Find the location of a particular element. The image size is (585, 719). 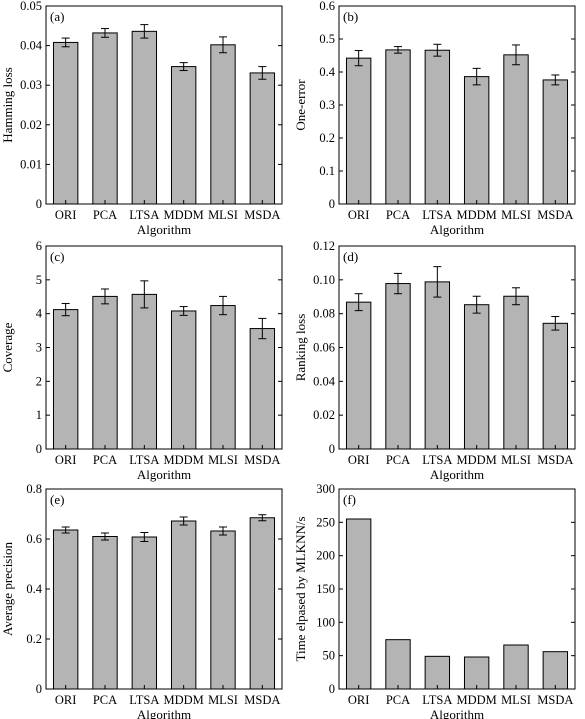

y-tick-label: 5 is located at coordinates (39, 280).